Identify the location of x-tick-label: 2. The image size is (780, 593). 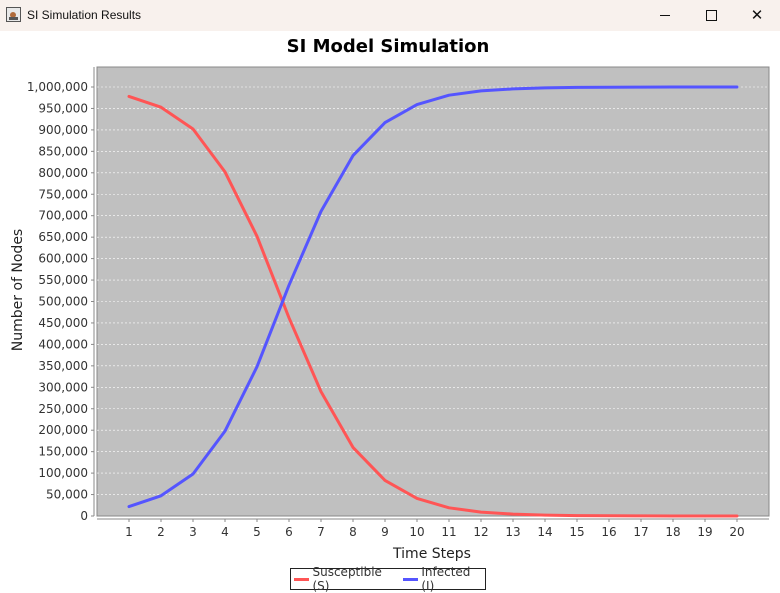
(161, 532).